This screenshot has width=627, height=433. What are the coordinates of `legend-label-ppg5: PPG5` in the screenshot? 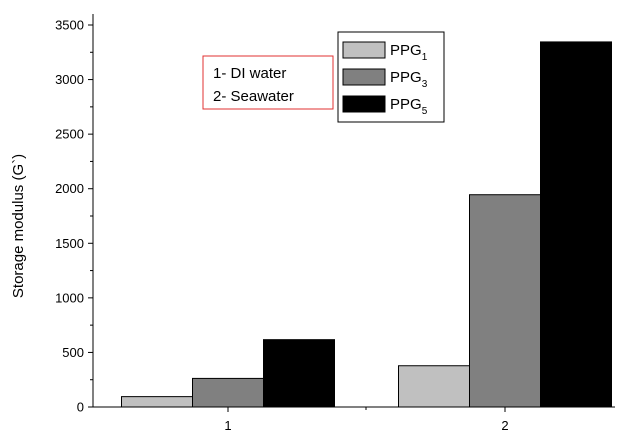 It's located at (409, 106).